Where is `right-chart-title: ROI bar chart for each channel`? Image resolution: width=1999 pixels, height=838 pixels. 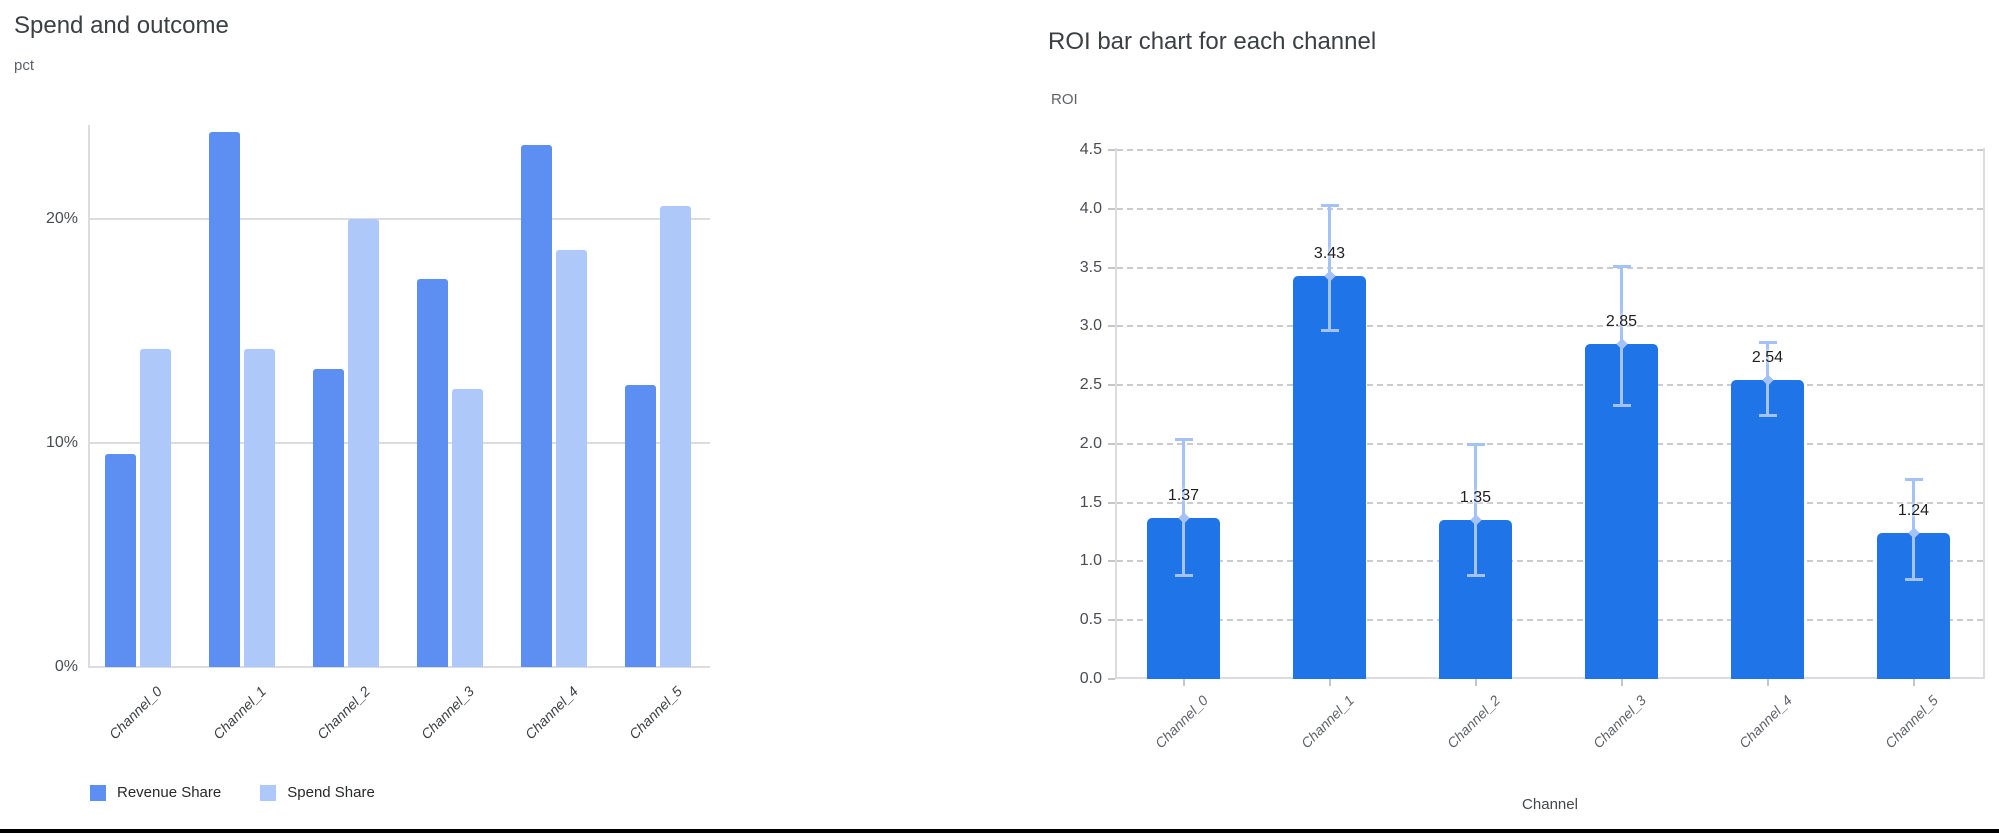
right-chart-title: ROI bar chart for each channel is located at coordinates (1212, 41).